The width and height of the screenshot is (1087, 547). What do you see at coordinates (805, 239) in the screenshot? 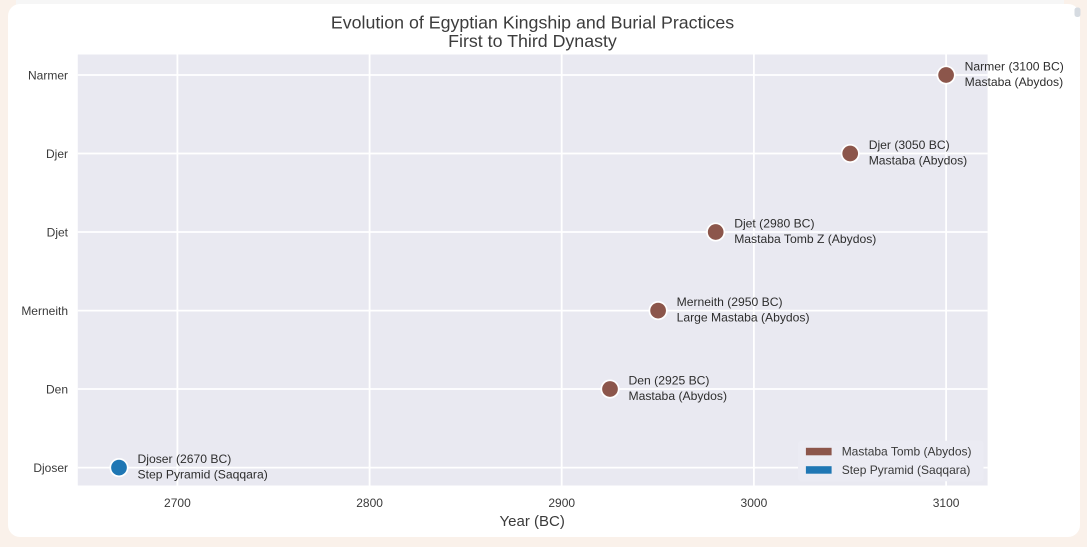
I see `svg-text: Mastaba Tomb Z (Abydos)` at bounding box center [805, 239].